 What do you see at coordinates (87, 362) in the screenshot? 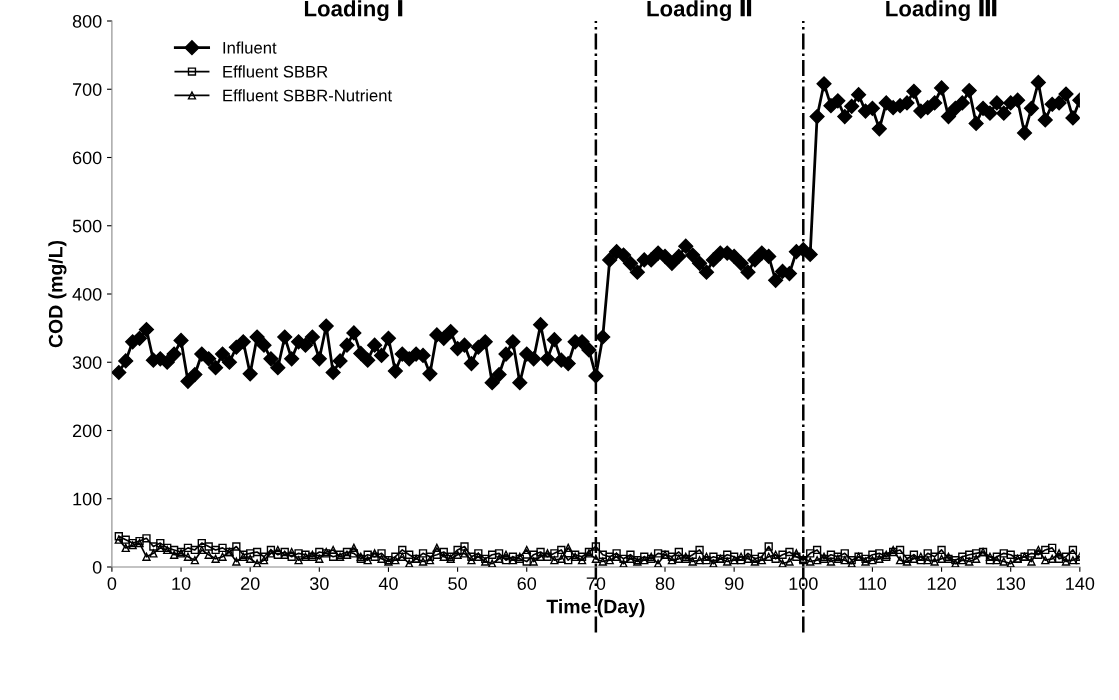
I see `y-tick-label: 300` at bounding box center [87, 362].